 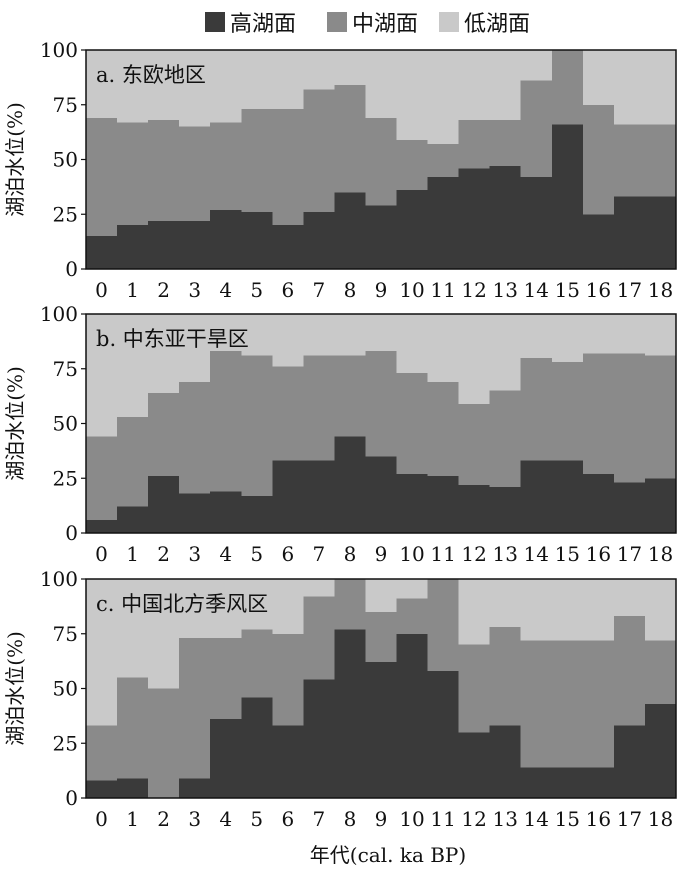 What do you see at coordinates (71, 798) in the screenshot?
I see `y-tick-label: 0` at bounding box center [71, 798].